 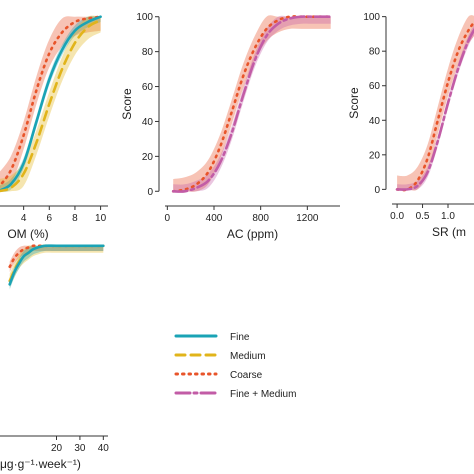 What do you see at coordinates (448, 216) in the screenshot?
I see `x-tick-label: 1.0` at bounding box center [448, 216].